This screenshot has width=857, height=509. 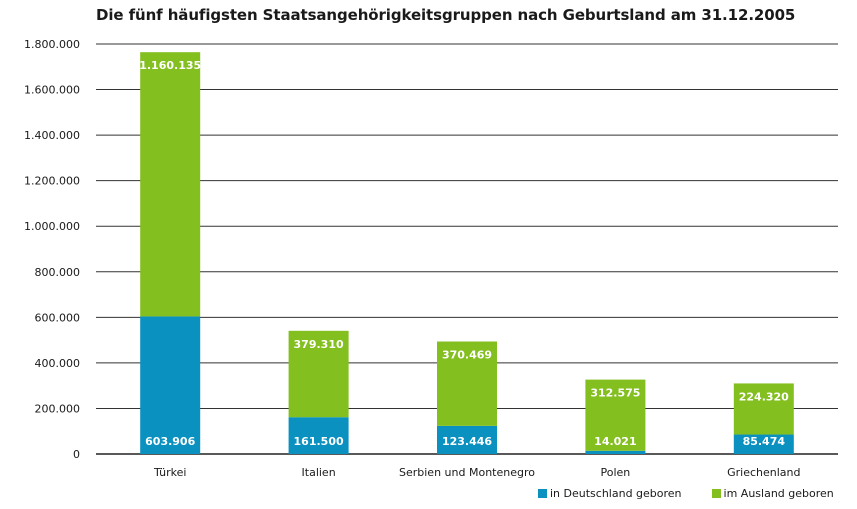 What do you see at coordinates (716, 493) in the screenshot?
I see `legend-swatch-born-abroad` at bounding box center [716, 493].